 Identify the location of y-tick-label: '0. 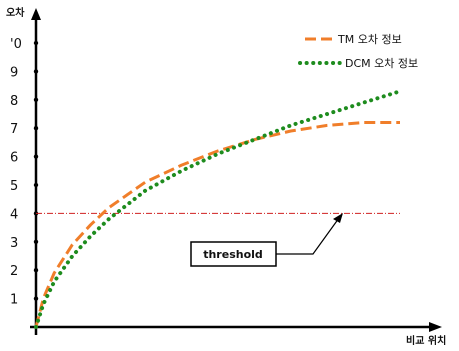
(16, 44).